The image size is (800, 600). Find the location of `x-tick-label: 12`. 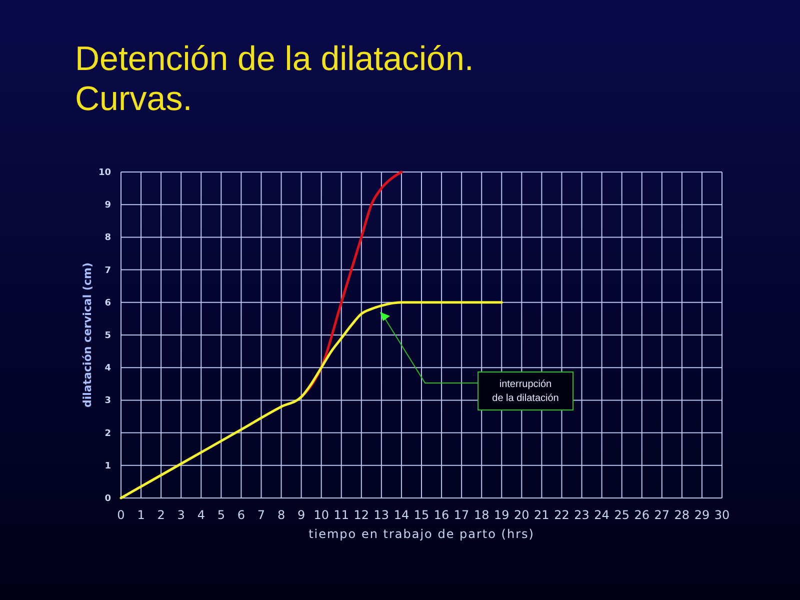

x-tick-label: 12 is located at coordinates (362, 515).